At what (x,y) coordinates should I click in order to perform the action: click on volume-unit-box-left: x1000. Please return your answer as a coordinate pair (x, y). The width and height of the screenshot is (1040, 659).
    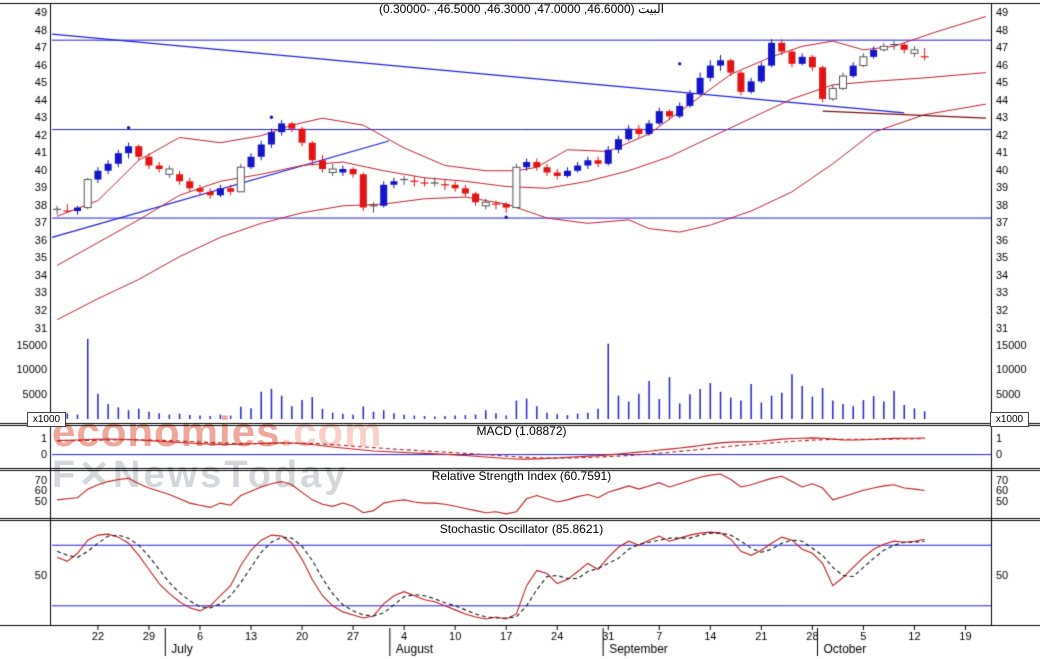
    Looking at the image, I should click on (46, 419).